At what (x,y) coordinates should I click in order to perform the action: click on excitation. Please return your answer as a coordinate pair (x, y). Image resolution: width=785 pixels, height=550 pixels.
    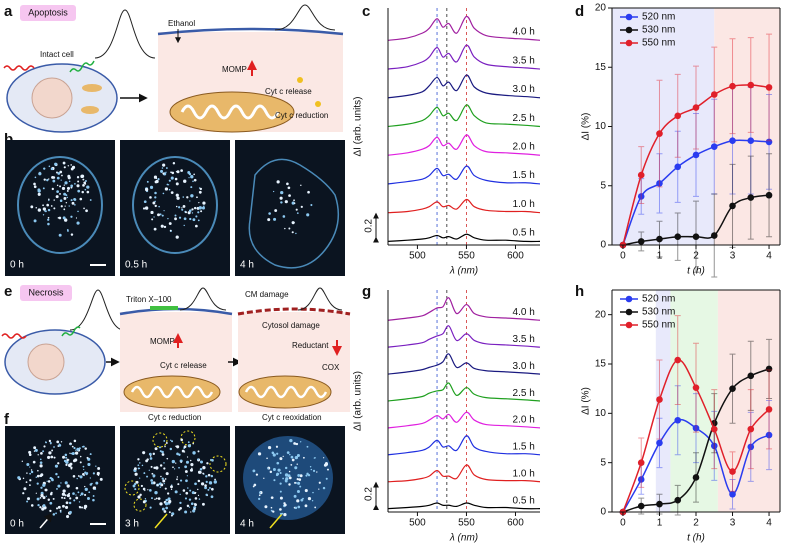
    Looking at the image, I should click on (14, 336).